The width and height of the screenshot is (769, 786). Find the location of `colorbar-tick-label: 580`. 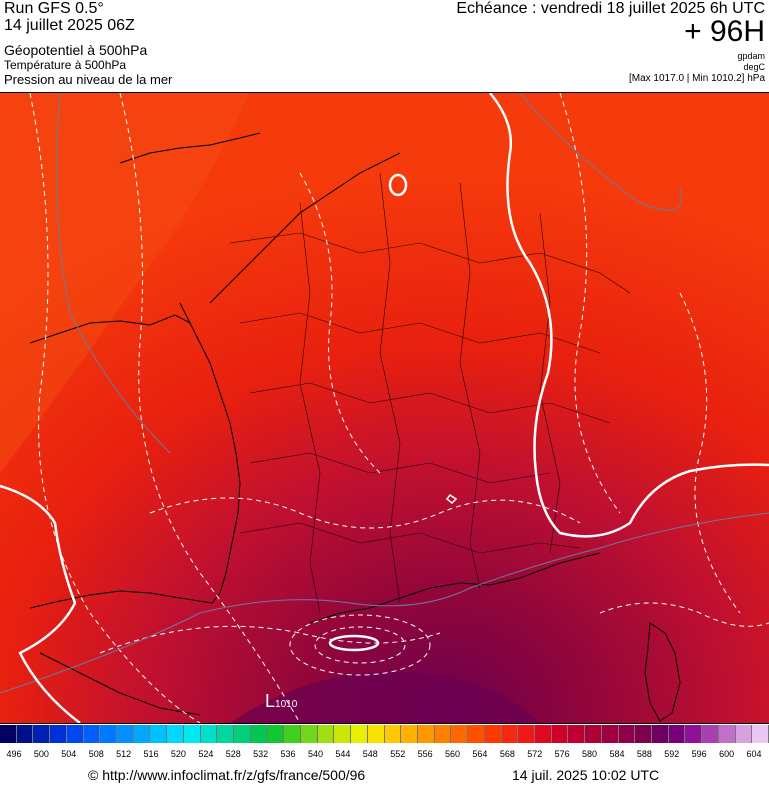

colorbar-tick-label: 580 is located at coordinates (590, 754).